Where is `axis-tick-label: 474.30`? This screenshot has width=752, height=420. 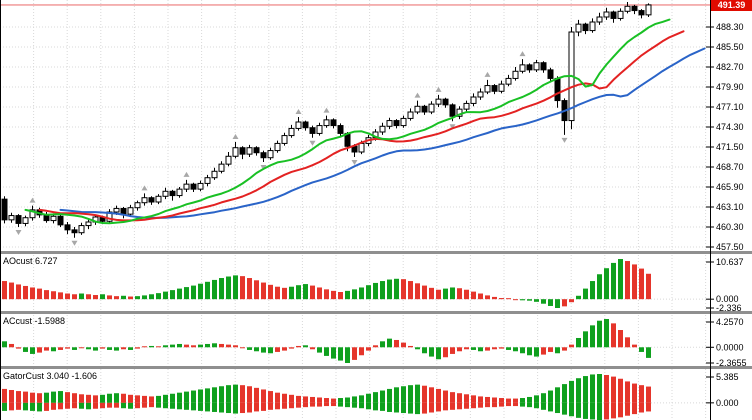 axis-tick-label: 474.30 is located at coordinates (730, 127).